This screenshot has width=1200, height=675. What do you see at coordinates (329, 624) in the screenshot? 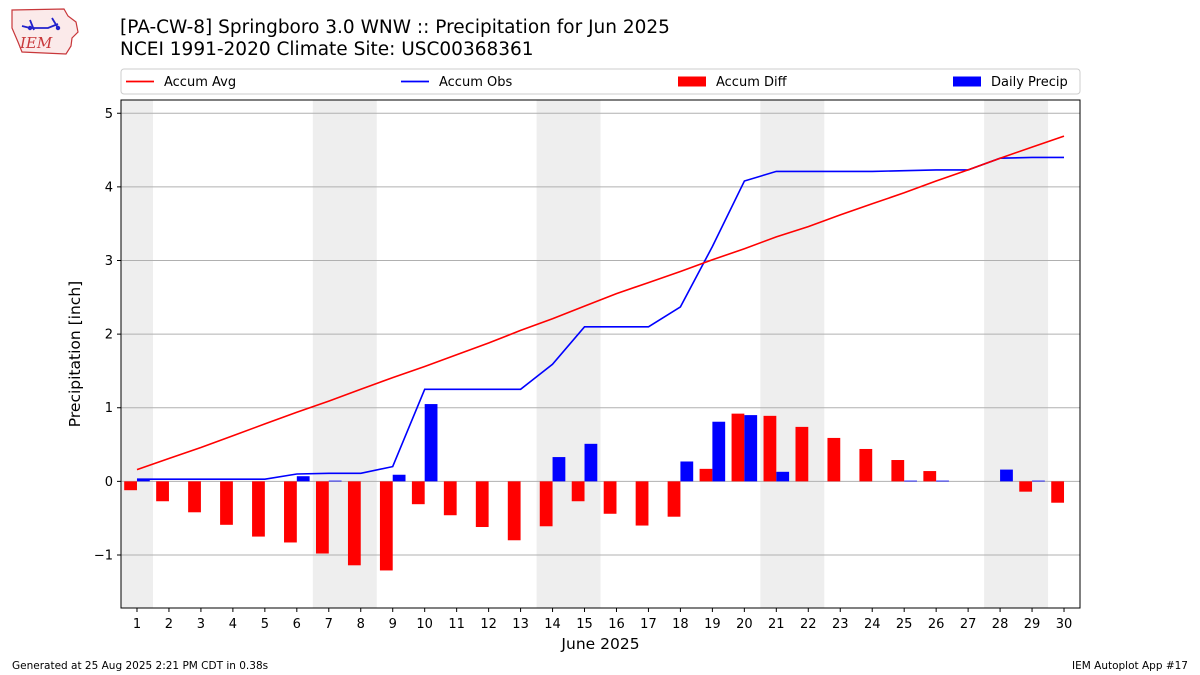
I see `x-tick-label: 7` at bounding box center [329, 624].